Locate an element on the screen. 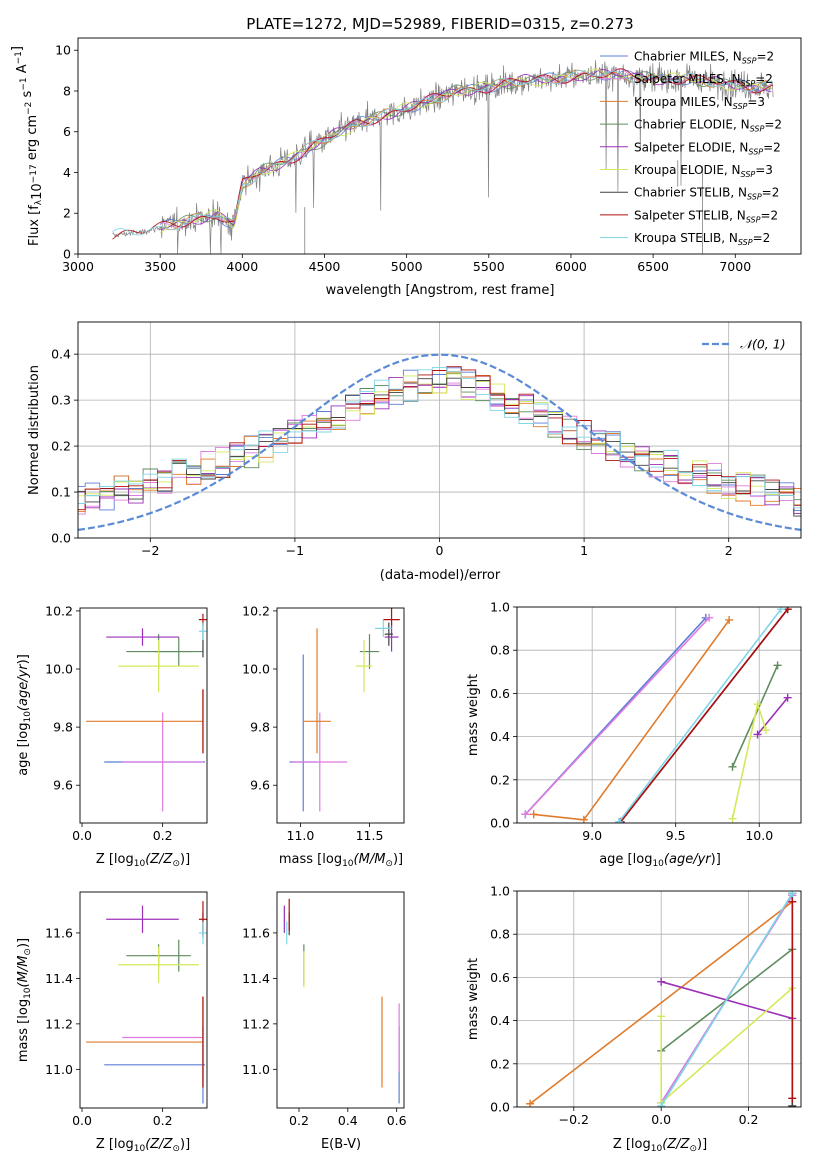 This screenshot has width=819, height=1170. y-axis-label: mass weight is located at coordinates (473, 999).